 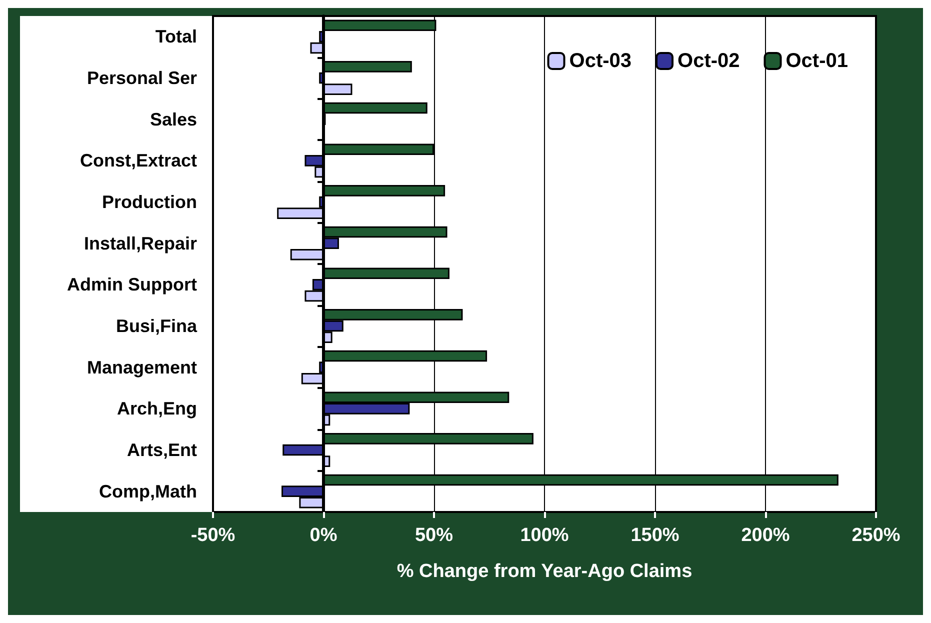 I want to click on y-tick-label: Const,Extract, so click(x=138, y=160).